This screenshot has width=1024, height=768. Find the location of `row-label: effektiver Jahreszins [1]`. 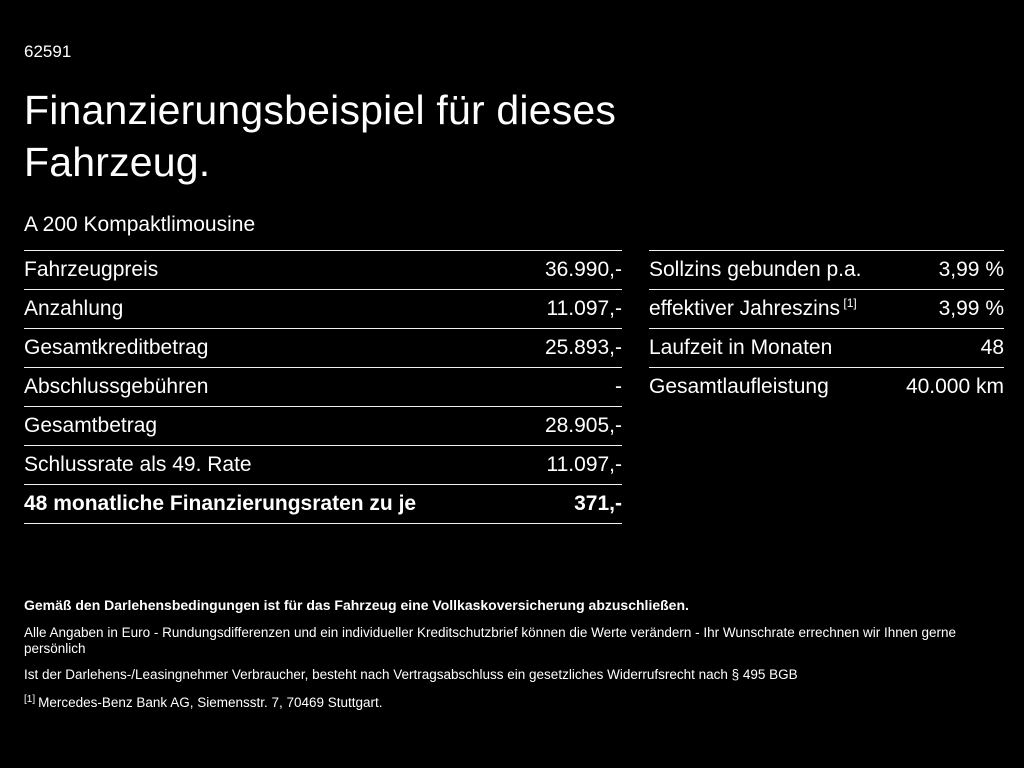

row-label: effektiver Jahreszins [1] is located at coordinates (753, 308).